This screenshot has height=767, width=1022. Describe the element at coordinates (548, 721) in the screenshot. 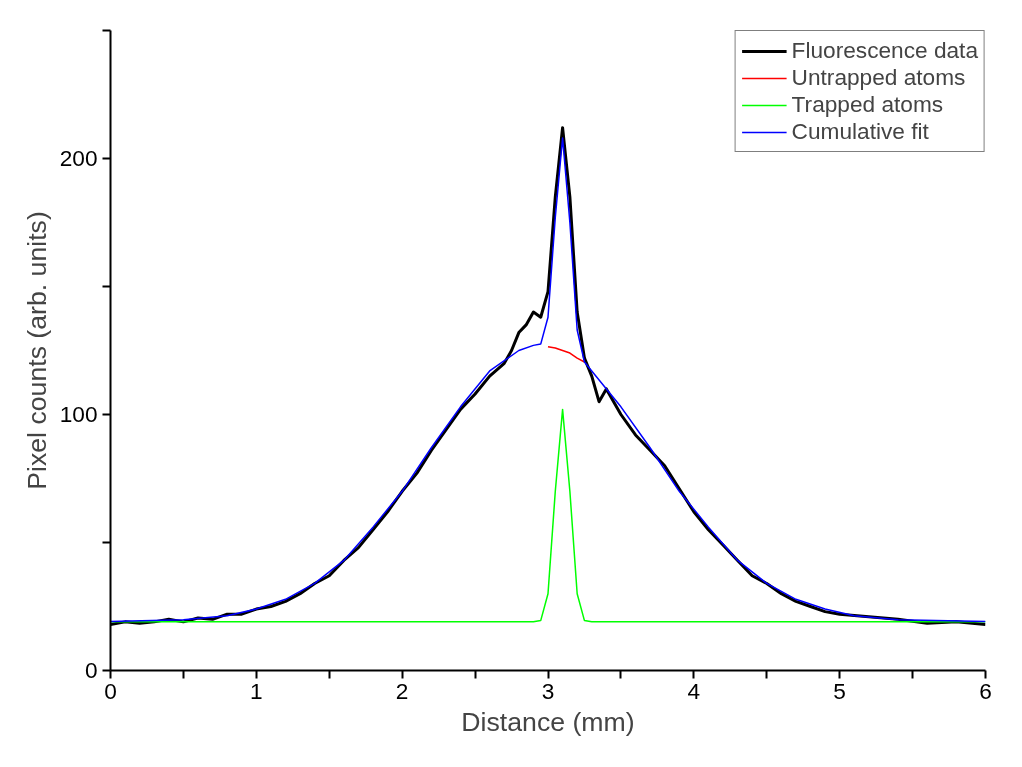

I see `x-axis-title: Distance (mm)` at that location.